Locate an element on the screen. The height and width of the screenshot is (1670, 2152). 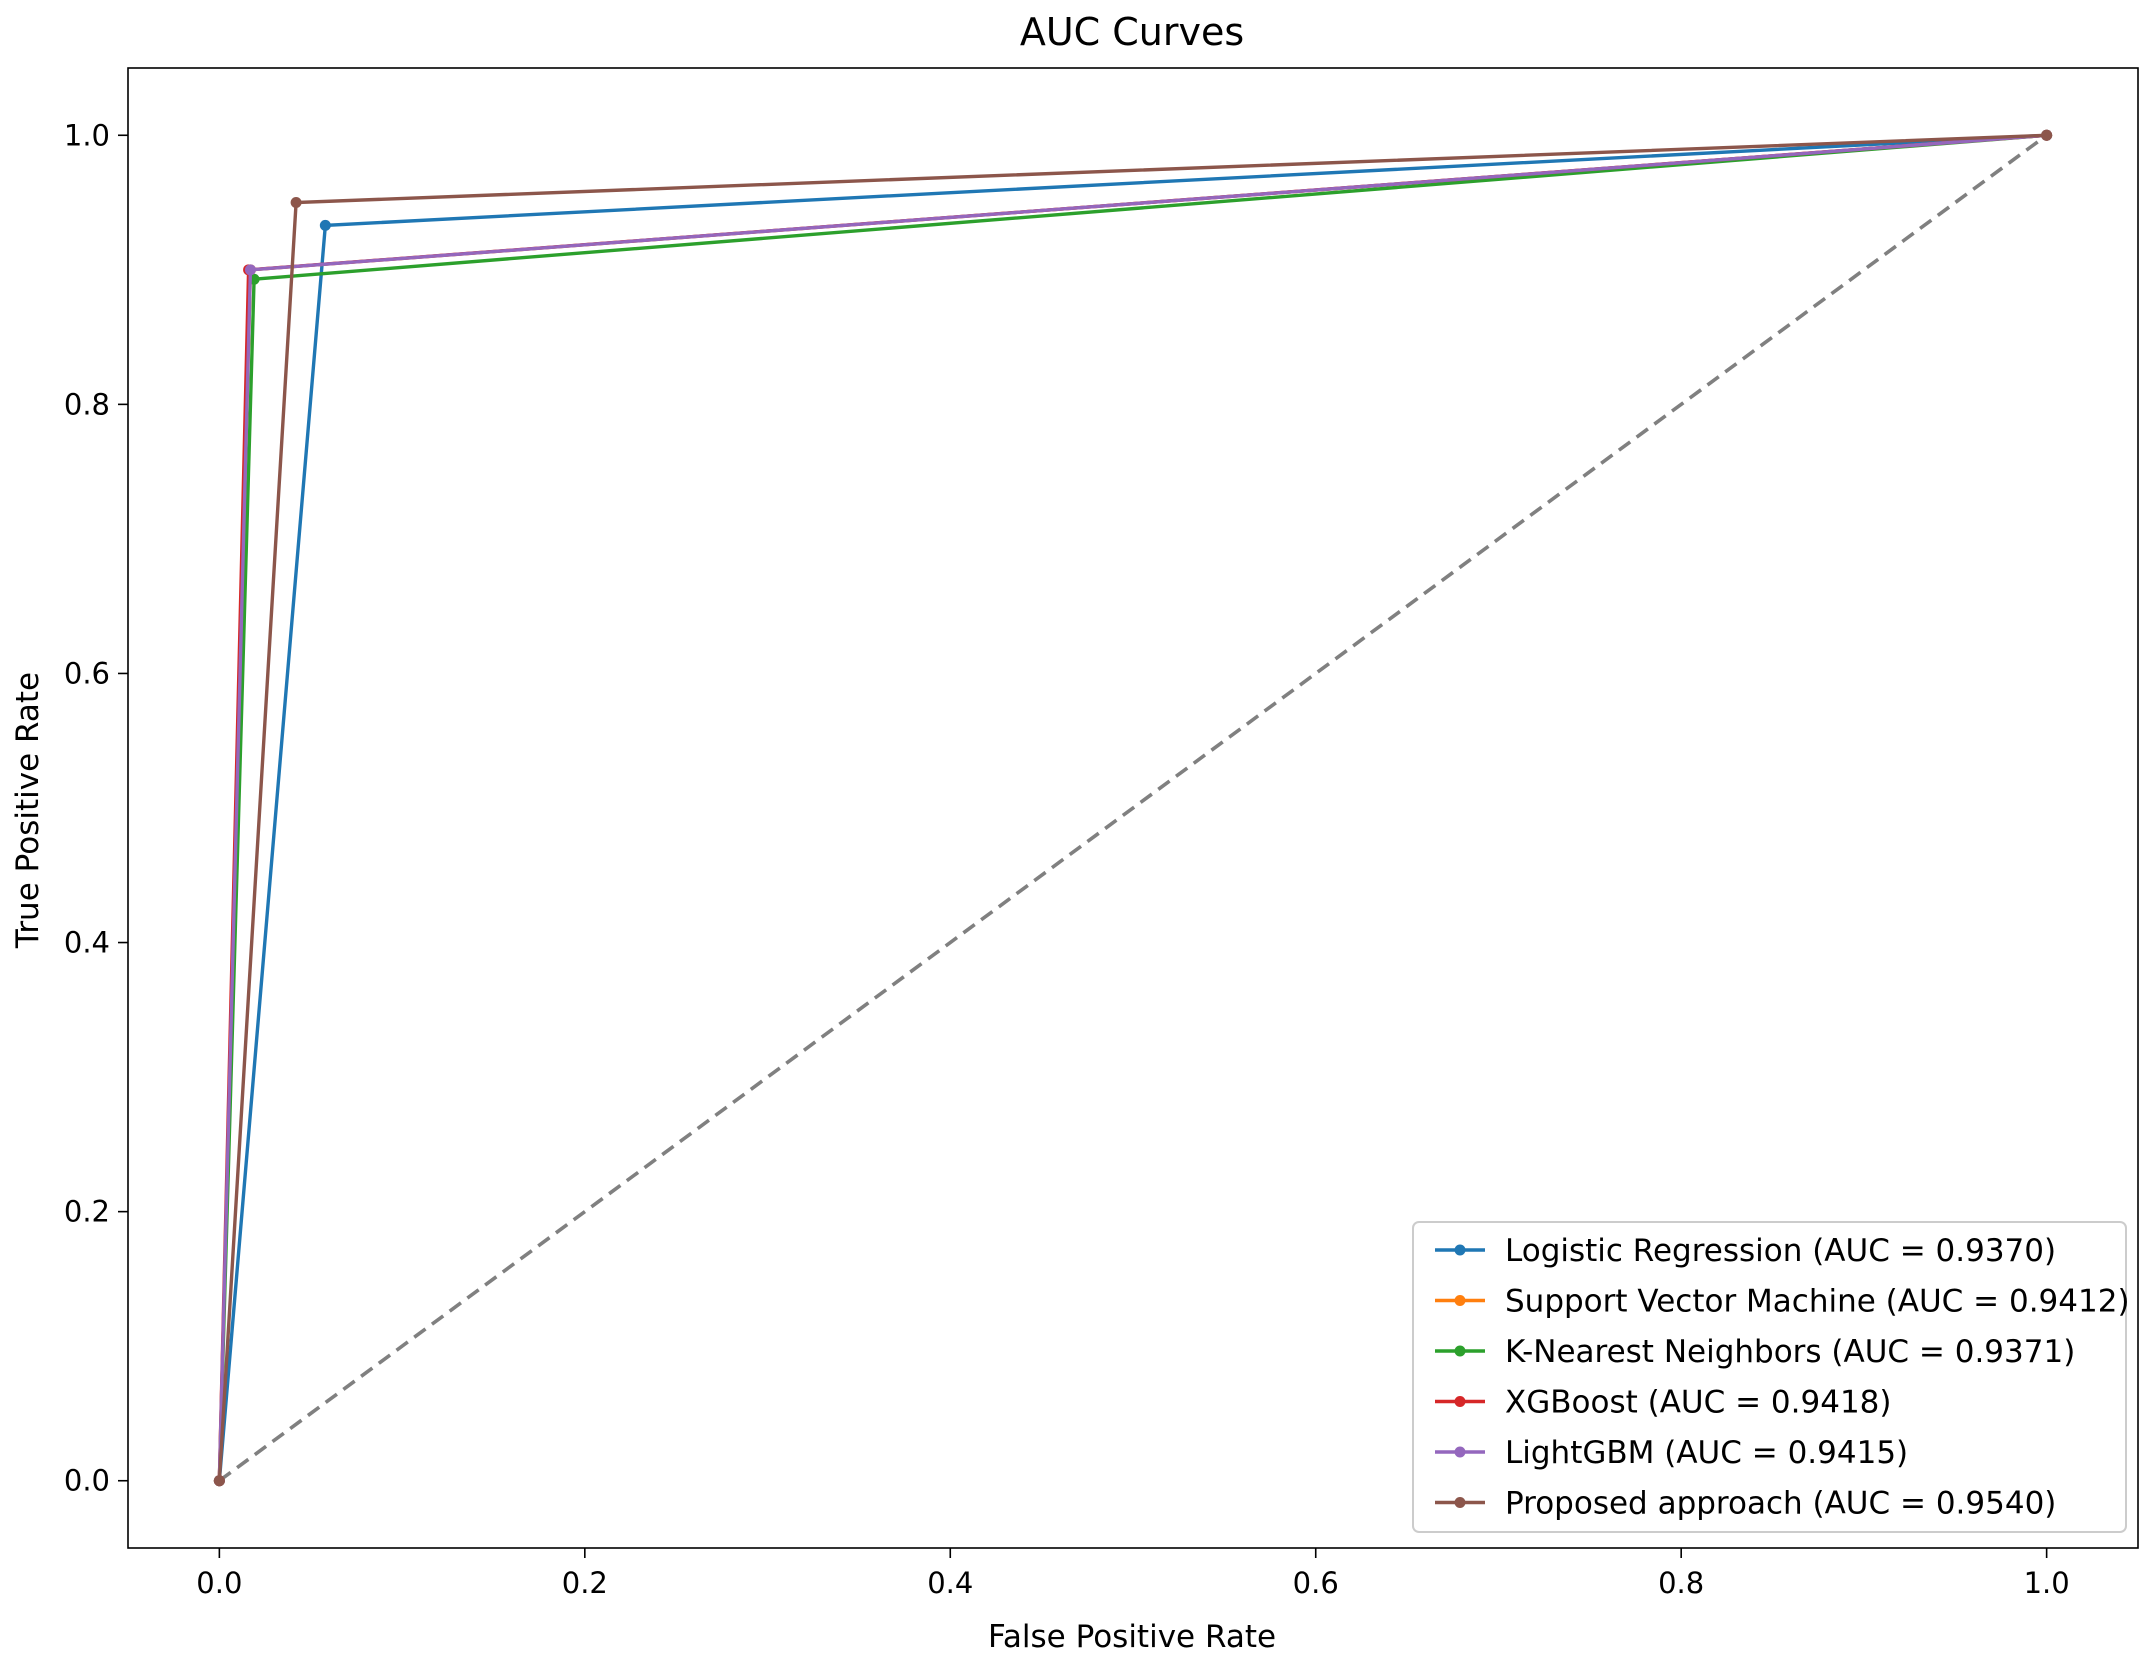
x-axis: 0.0 0.2 0.4 0.6 0.8 1.0 is located at coordinates (1133, 1574).